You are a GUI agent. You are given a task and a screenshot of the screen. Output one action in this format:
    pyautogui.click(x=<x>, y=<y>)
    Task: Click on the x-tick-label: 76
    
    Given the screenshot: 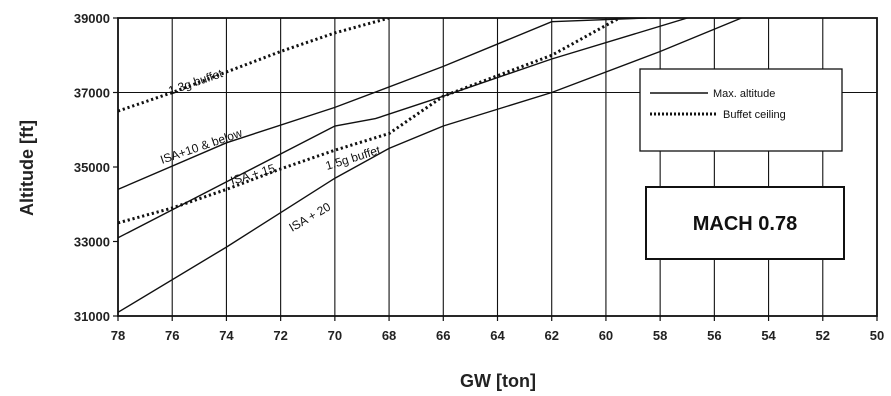 What is the action you would take?
    pyautogui.click(x=172, y=335)
    